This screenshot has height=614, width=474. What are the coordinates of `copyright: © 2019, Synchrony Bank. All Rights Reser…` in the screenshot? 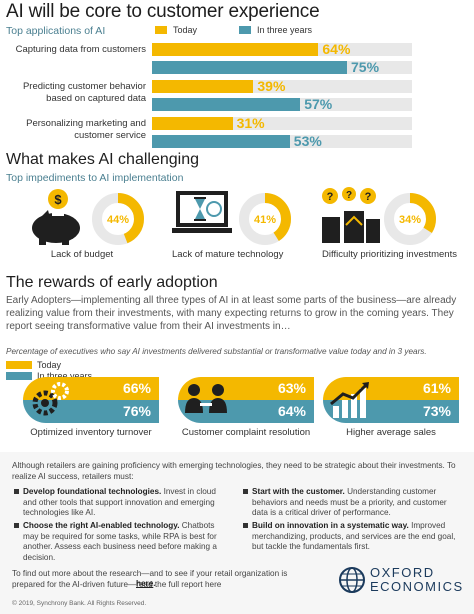 It's located at (79, 603).